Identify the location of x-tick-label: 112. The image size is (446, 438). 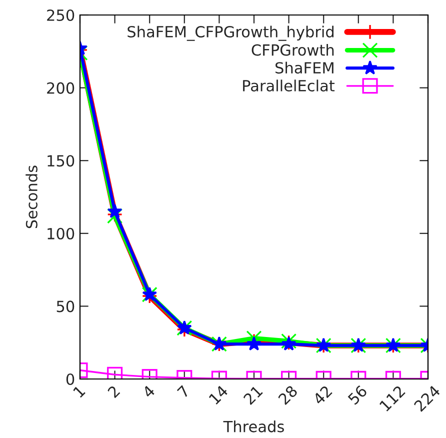
(392, 398).